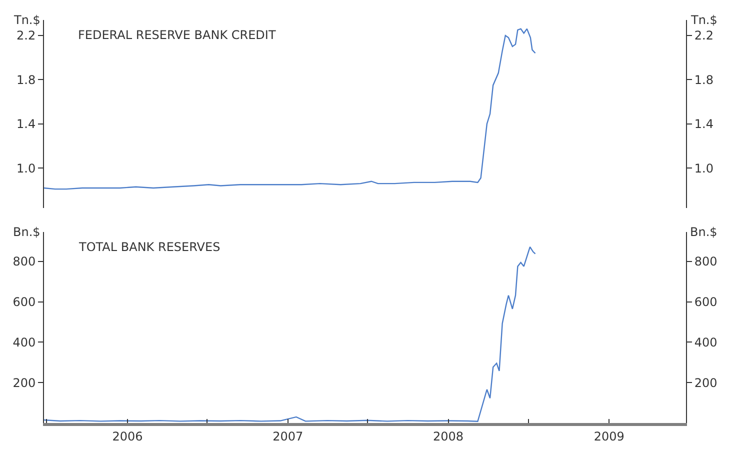 The width and height of the screenshot is (730, 455). What do you see at coordinates (127, 436) in the screenshot?
I see `x-tick-label: 2006` at bounding box center [127, 436].